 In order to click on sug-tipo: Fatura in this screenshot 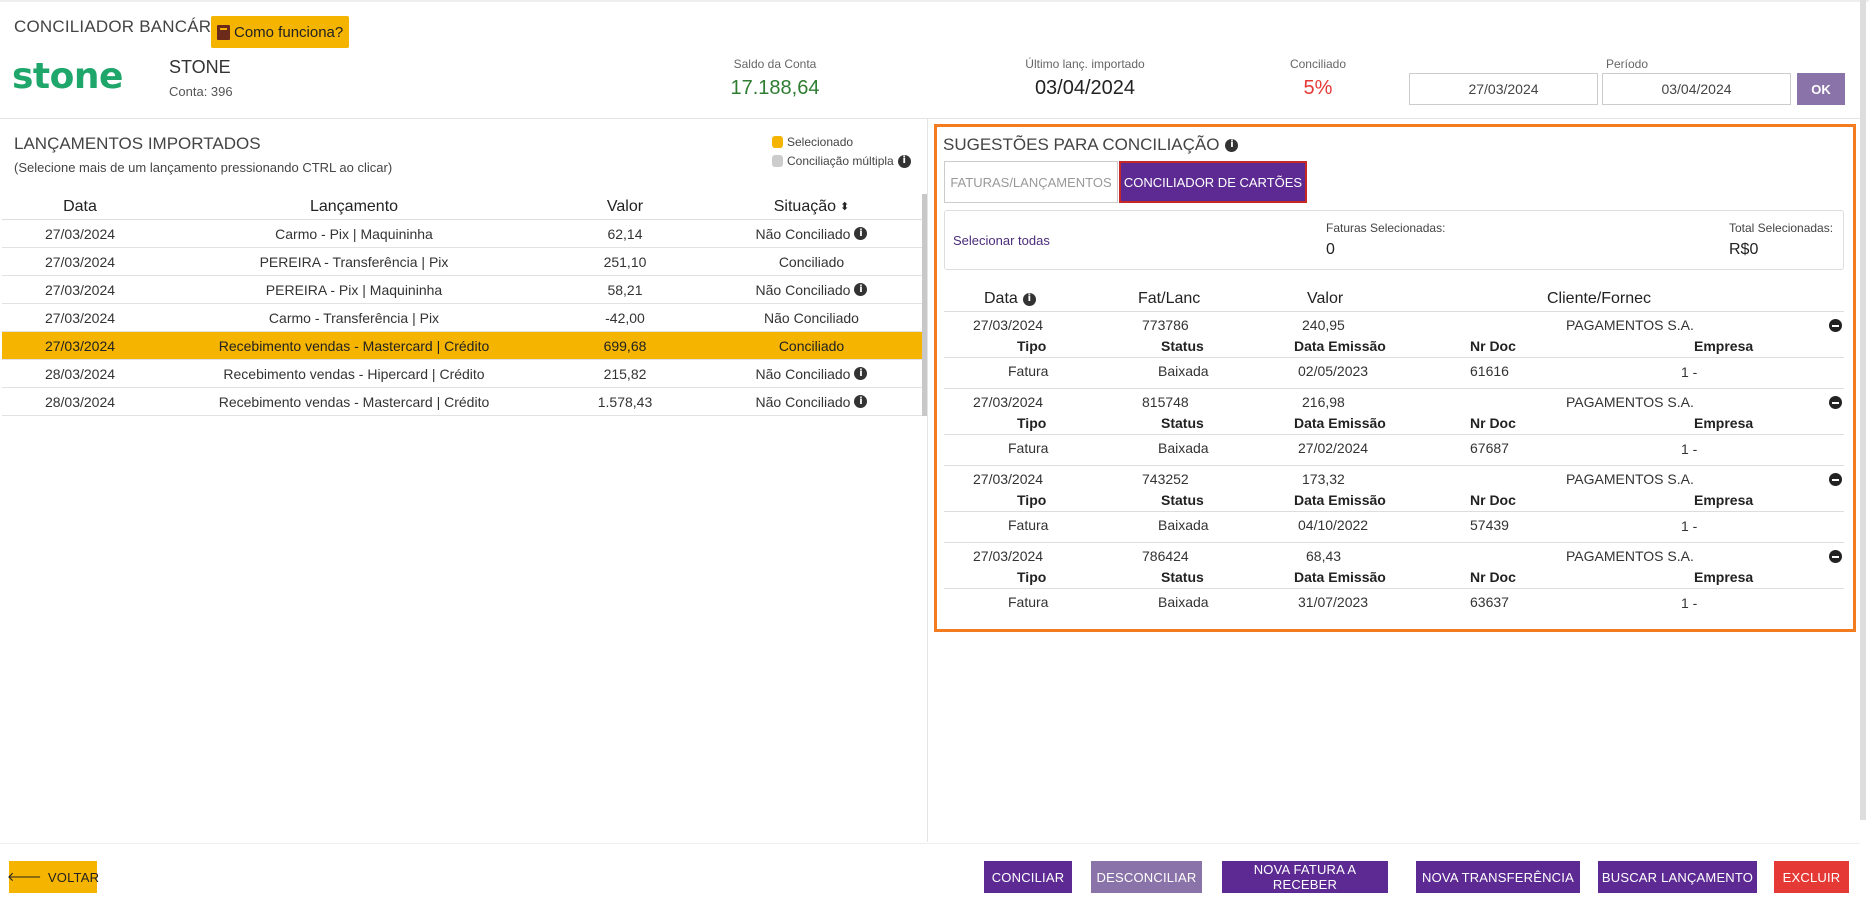, I will do `click(1028, 371)`.